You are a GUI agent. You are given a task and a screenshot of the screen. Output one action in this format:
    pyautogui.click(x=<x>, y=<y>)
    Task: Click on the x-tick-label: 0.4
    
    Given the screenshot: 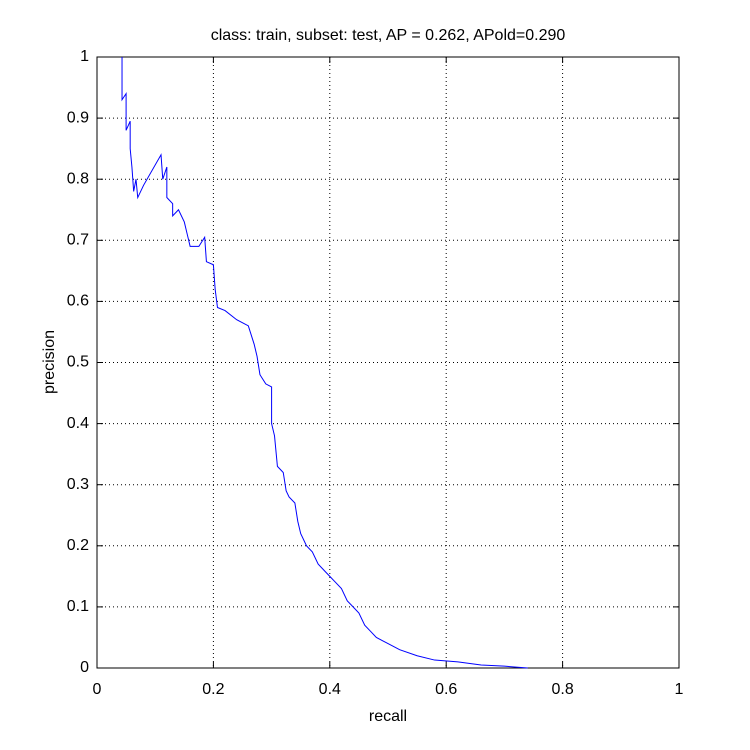 What is the action you would take?
    pyautogui.click(x=330, y=689)
    